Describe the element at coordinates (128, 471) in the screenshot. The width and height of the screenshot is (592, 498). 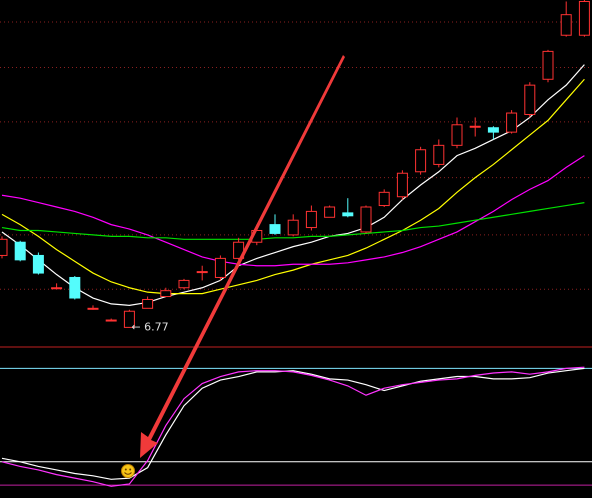
I see `smiley-marker` at that location.